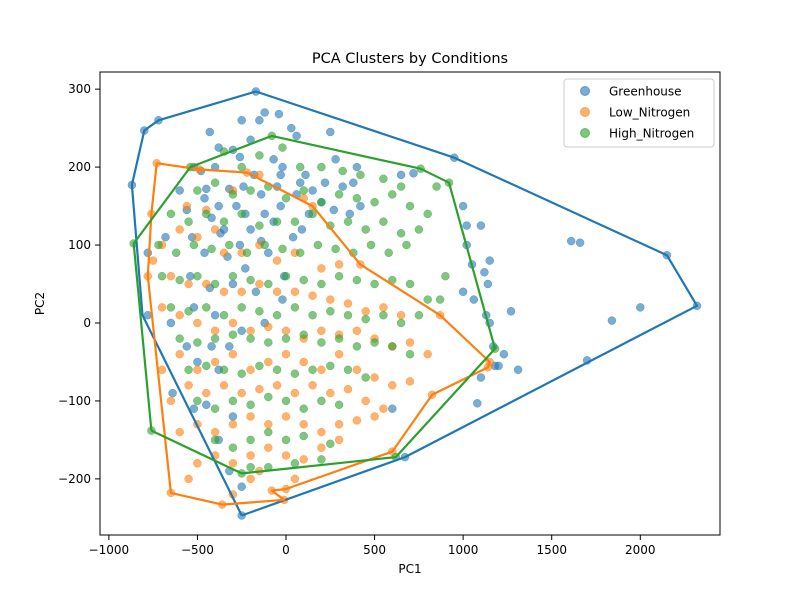  What do you see at coordinates (551, 550) in the screenshot?
I see `x-tick-label: 1500` at bounding box center [551, 550].